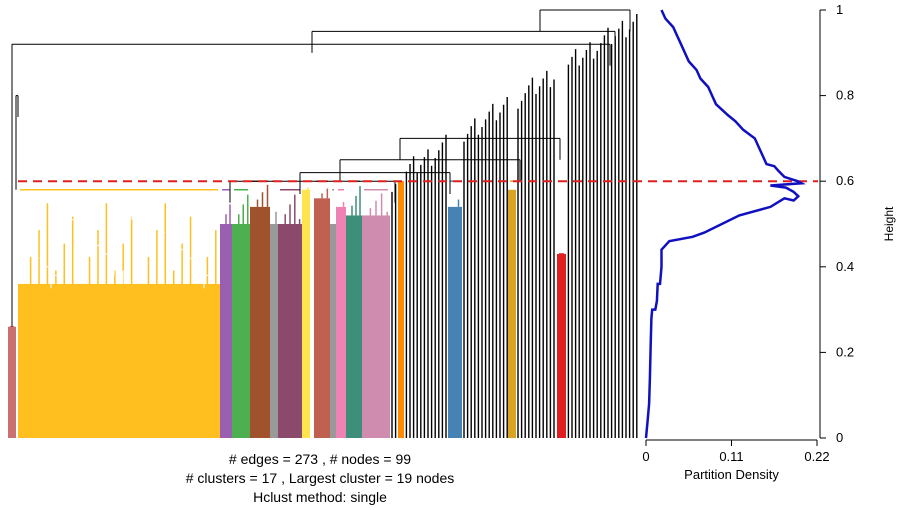 The height and width of the screenshot is (510, 903). Describe the element at coordinates (845, 266) in the screenshot. I see `y-tick-label: 0.4` at that location.